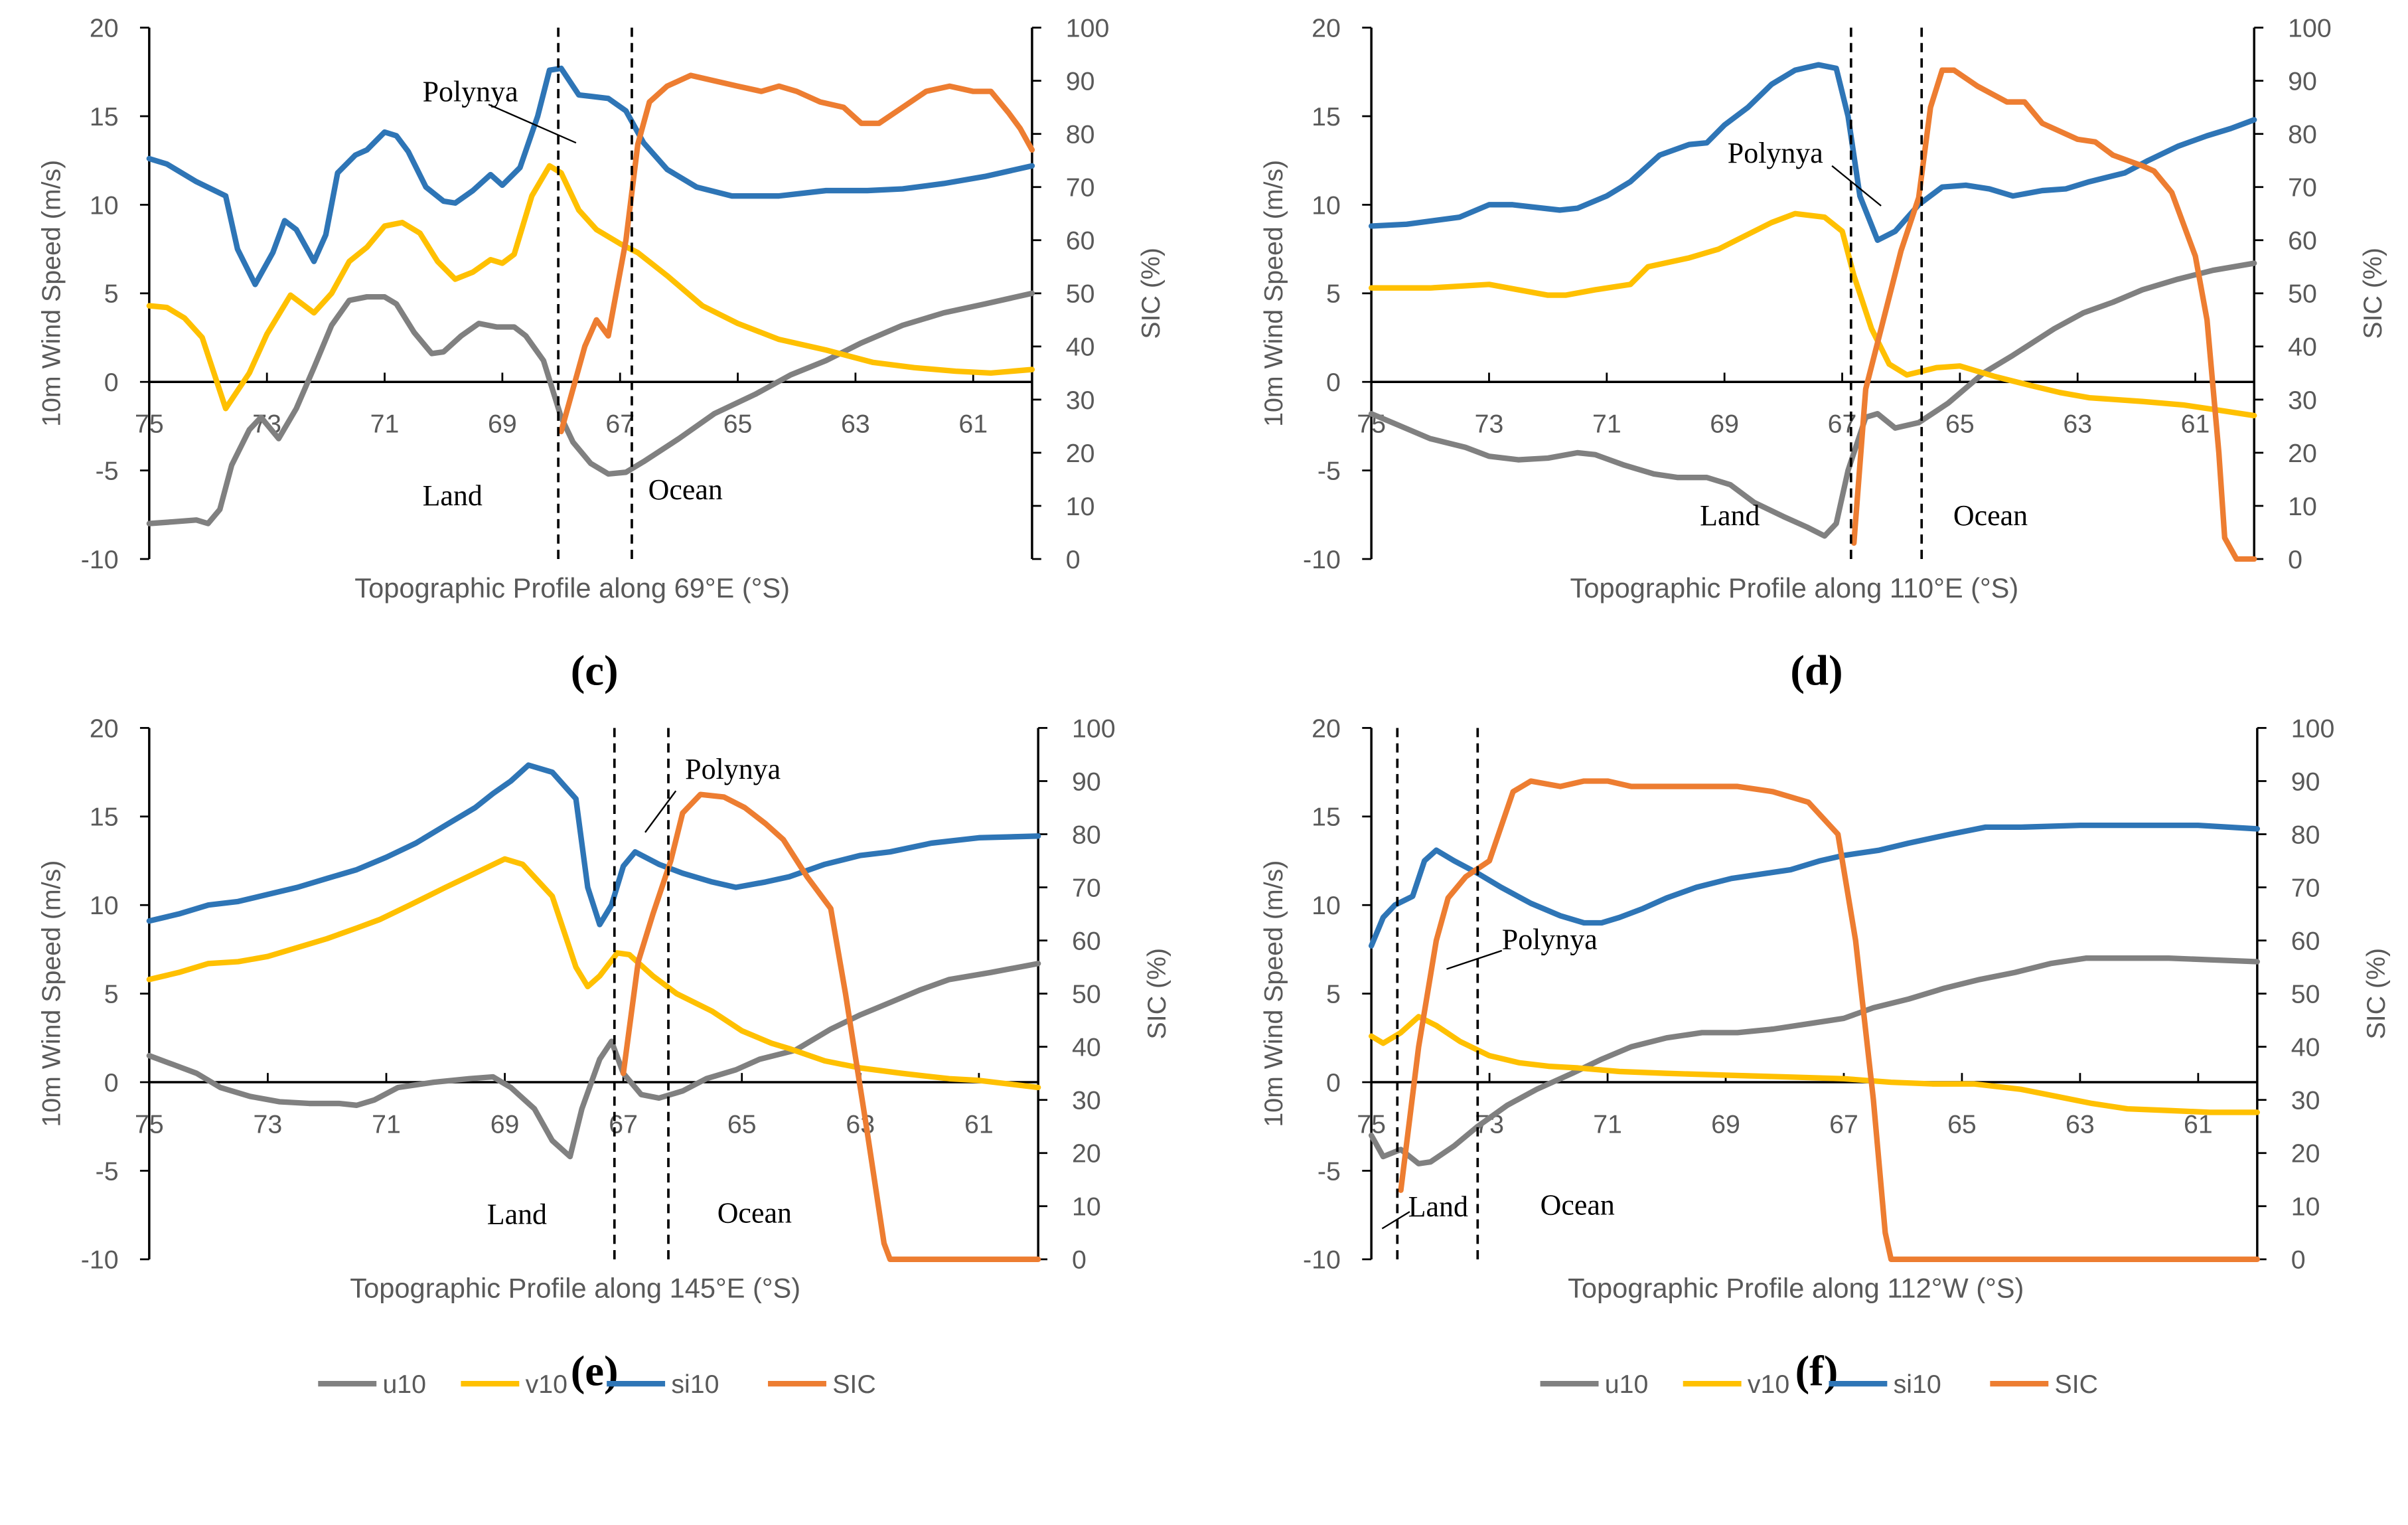  I want to click on x-axis-title: Topographic Profile along 145°E (°S), so click(575, 1289).